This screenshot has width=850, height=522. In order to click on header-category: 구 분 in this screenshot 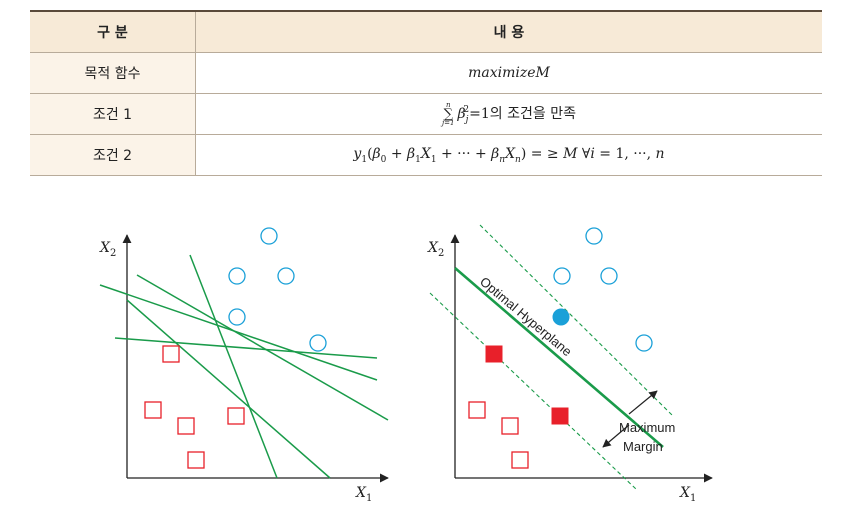, I will do `click(113, 31)`.